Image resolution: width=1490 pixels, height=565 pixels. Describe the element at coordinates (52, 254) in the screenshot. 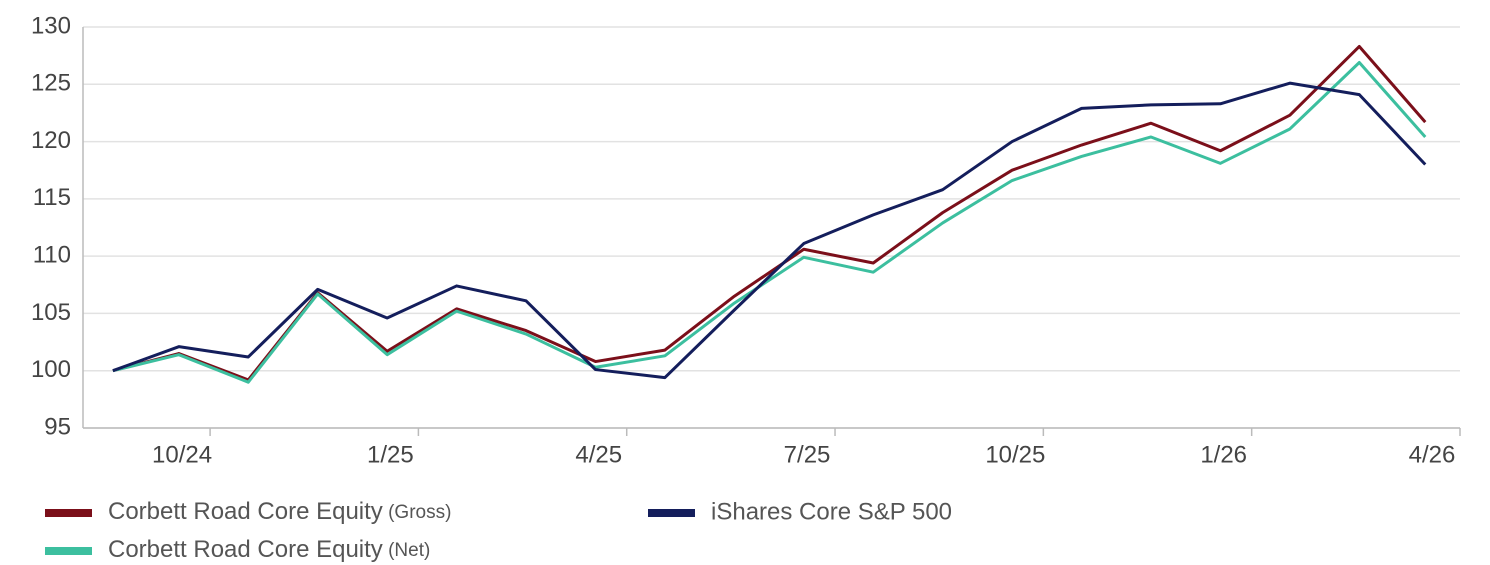

I see `y-tick-label: 110` at that location.